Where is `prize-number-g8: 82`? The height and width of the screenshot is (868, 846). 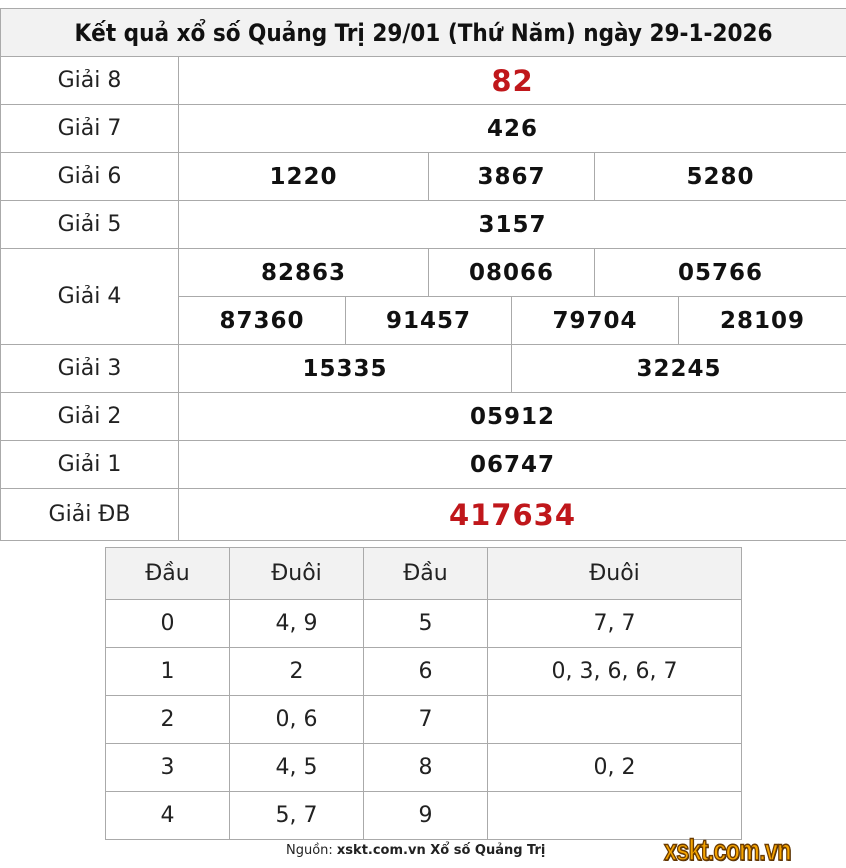 prize-number-g8: 82 is located at coordinates (512, 80).